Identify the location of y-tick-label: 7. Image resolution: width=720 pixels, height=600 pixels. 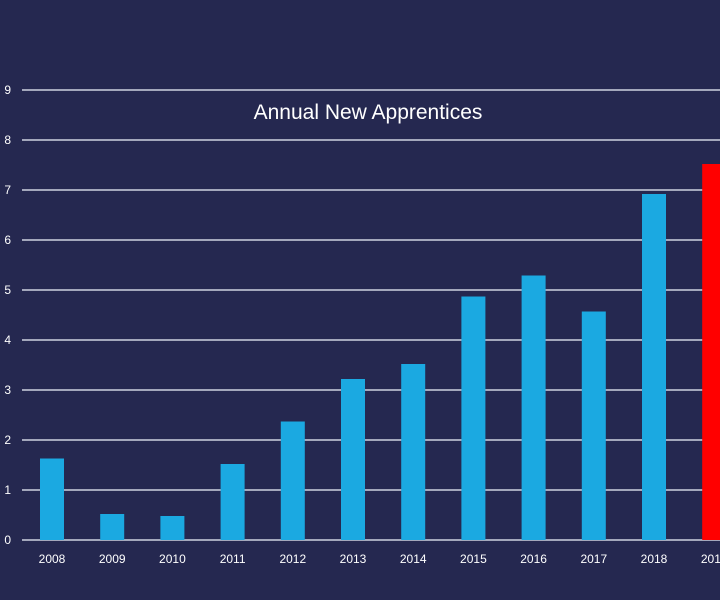
(7, 190).